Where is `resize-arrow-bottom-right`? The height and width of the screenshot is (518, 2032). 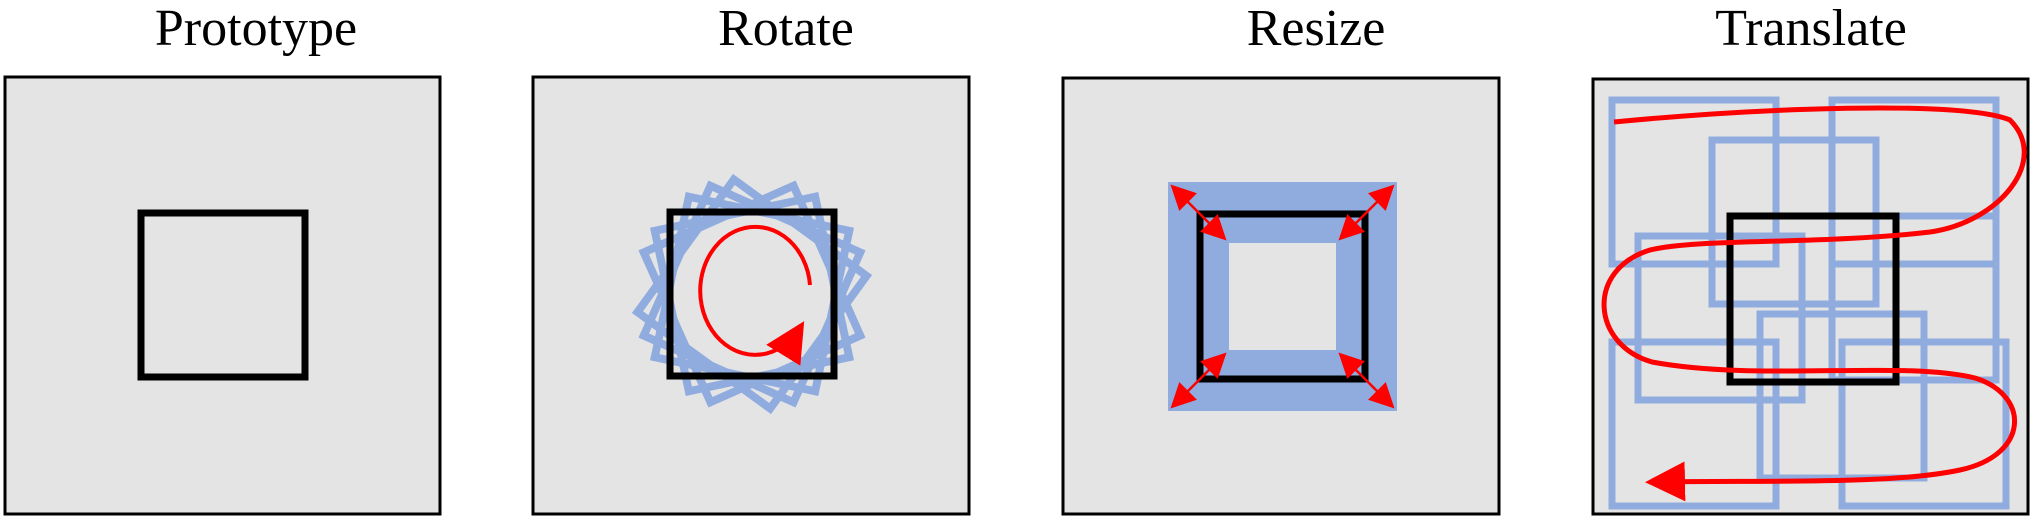 resize-arrow-bottom-right is located at coordinates (1366, 380).